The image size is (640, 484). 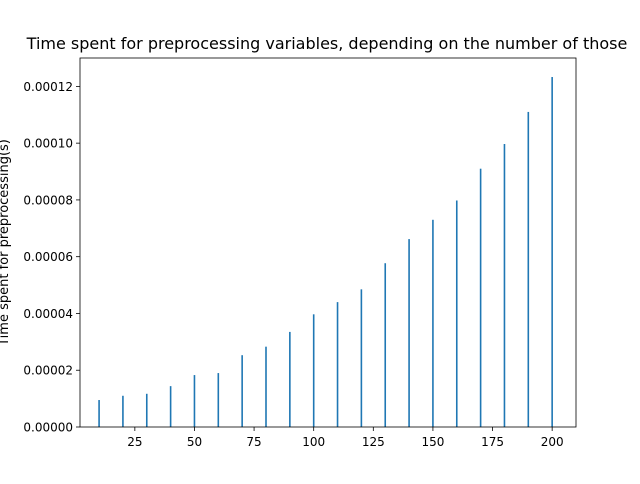 I want to click on x-tick-label-100: 100, so click(x=313, y=442).